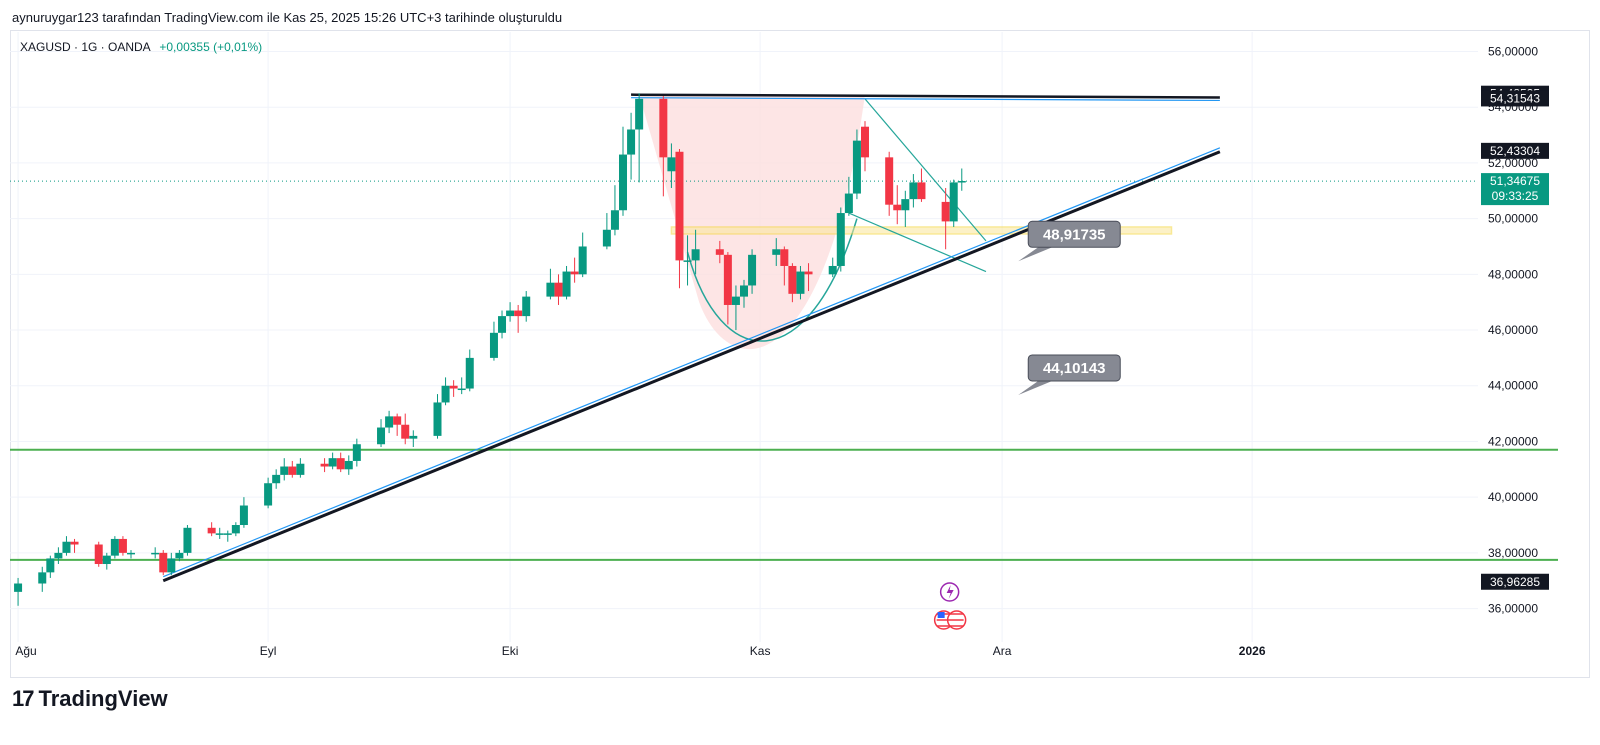  What do you see at coordinates (268, 651) in the screenshot?
I see `x-tick-label: Eyl` at bounding box center [268, 651].